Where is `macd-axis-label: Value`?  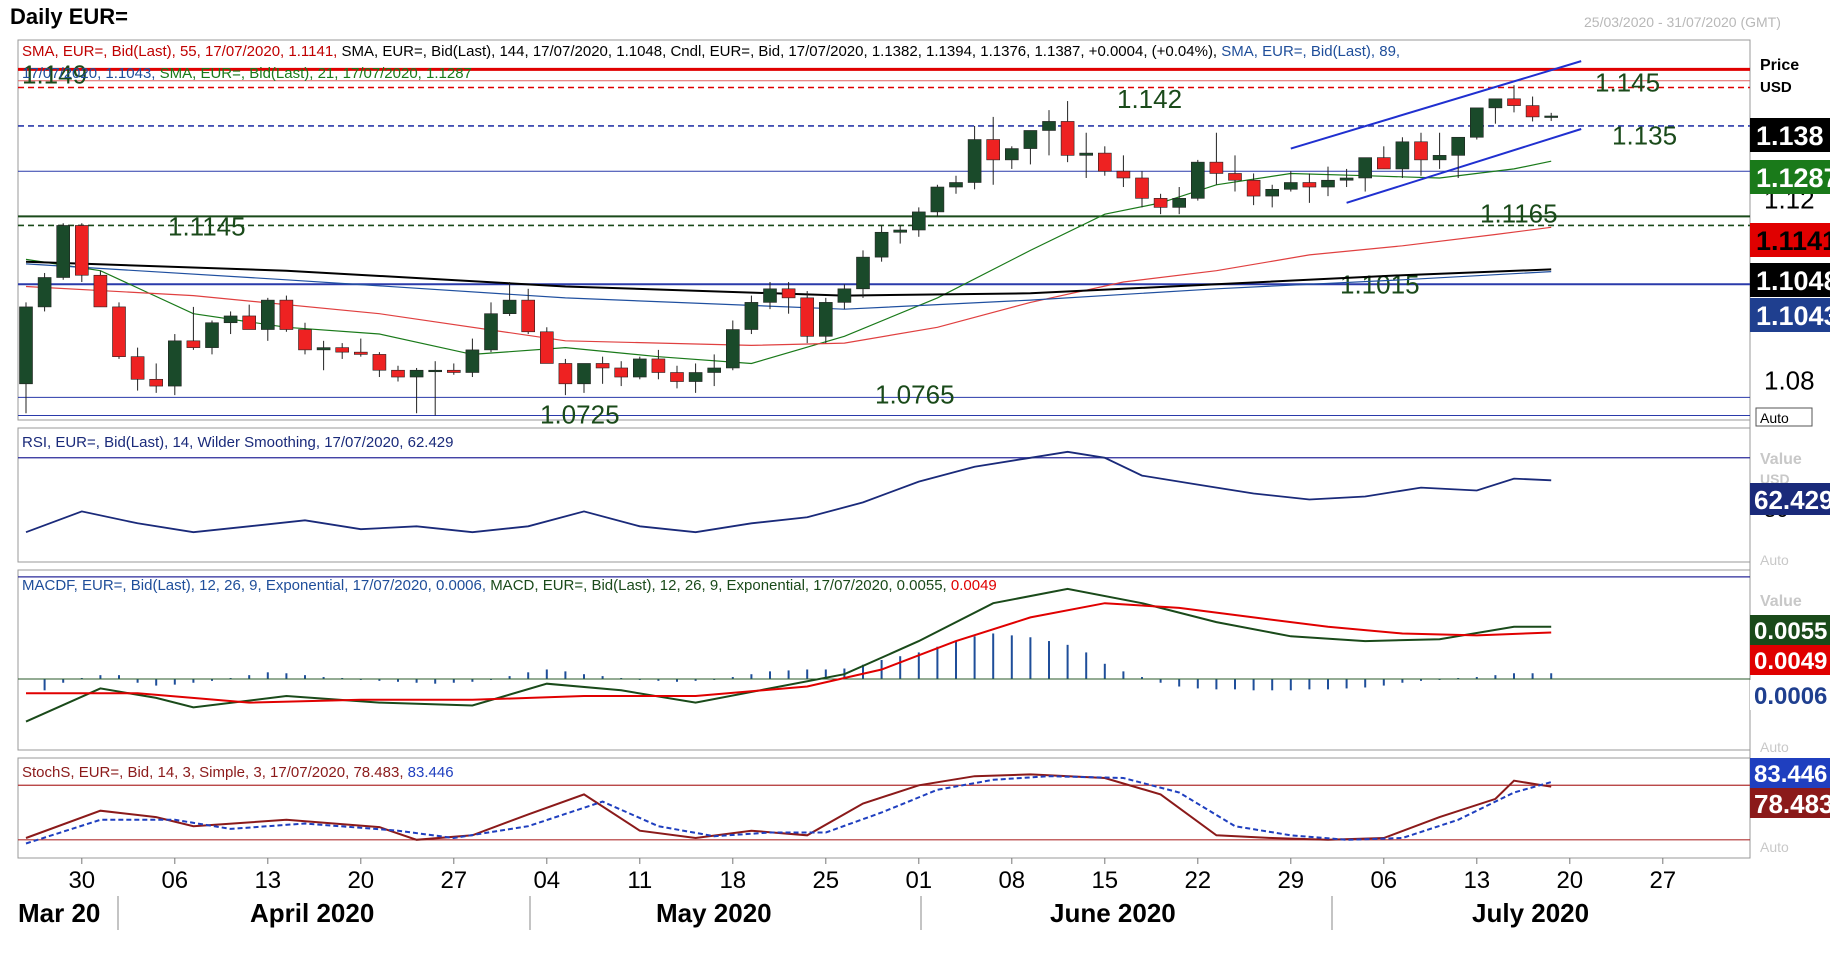
macd-axis-label: Value is located at coordinates (1781, 601).